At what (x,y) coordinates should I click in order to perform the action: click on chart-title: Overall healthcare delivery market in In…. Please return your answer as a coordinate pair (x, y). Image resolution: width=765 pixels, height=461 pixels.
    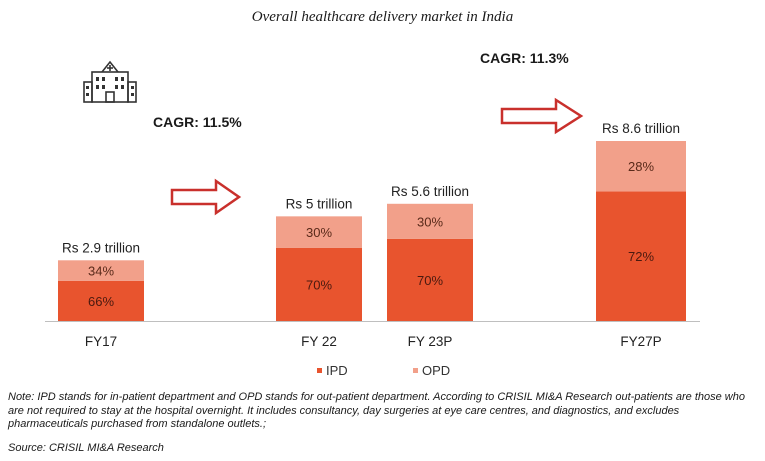
    Looking at the image, I should click on (382, 17).